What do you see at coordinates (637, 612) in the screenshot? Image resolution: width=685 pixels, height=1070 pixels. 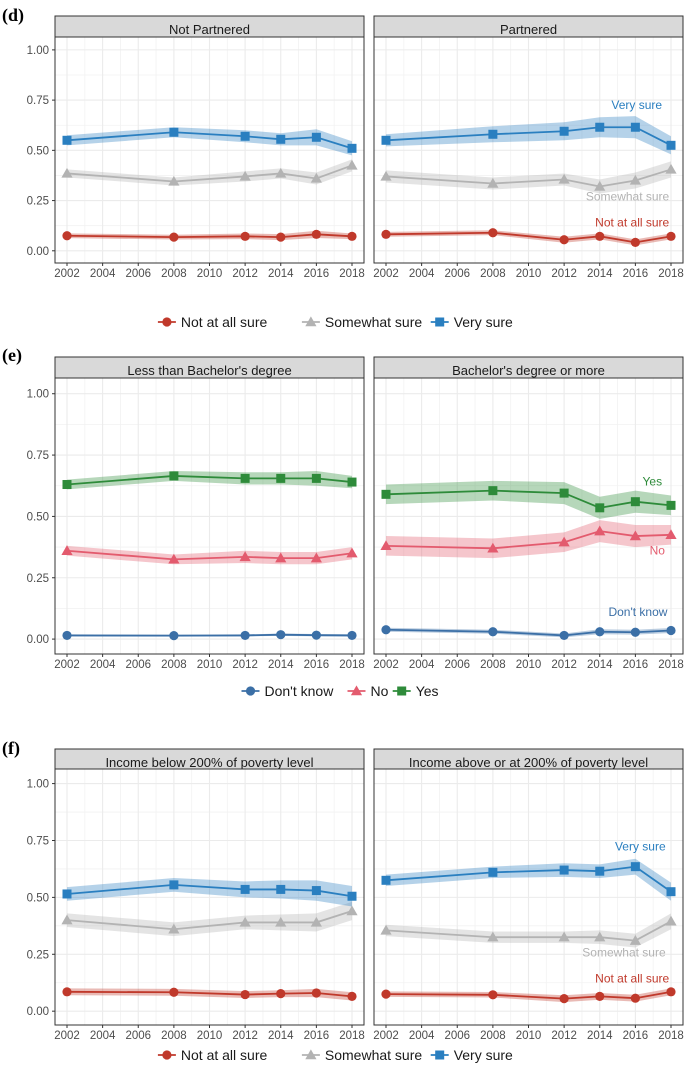 I see `series-annotation: Don't know` at bounding box center [637, 612].